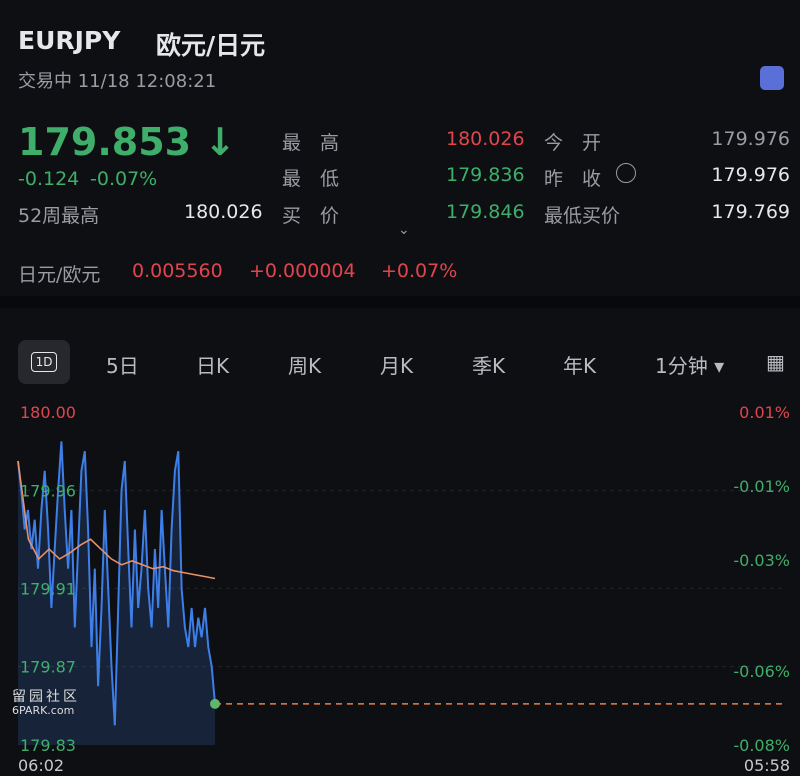  I want to click on tab-label: 1分钟, so click(681, 366).